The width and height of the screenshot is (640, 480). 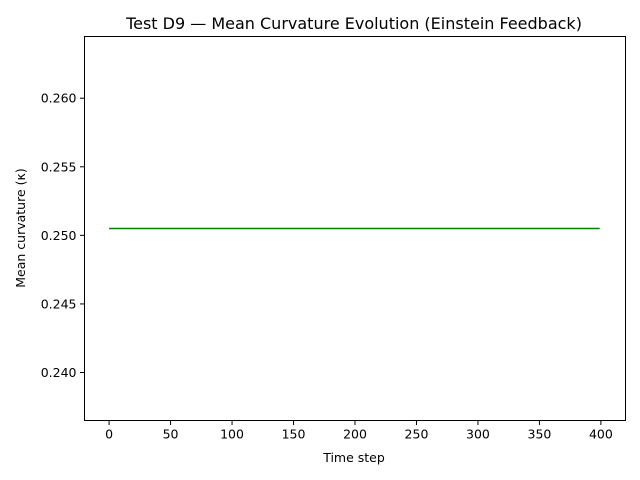 I want to click on x-tick-label: 400, so click(x=601, y=434).